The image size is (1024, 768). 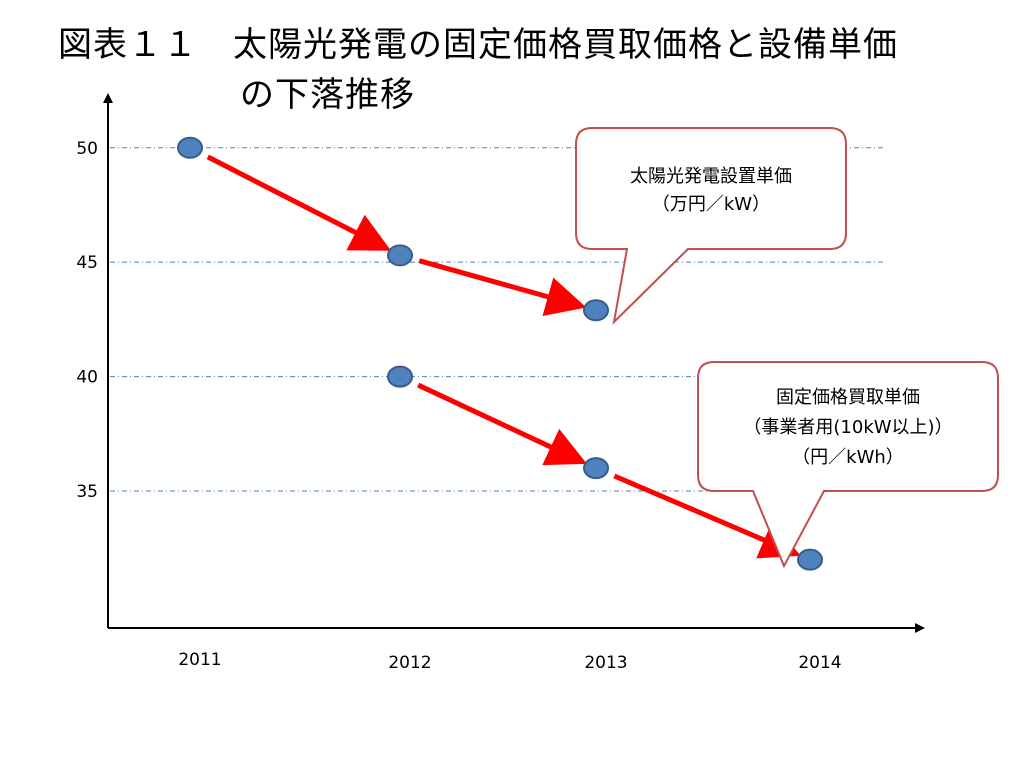 I want to click on arrow-series-2-2013-to-2014, so click(x=707, y=516).